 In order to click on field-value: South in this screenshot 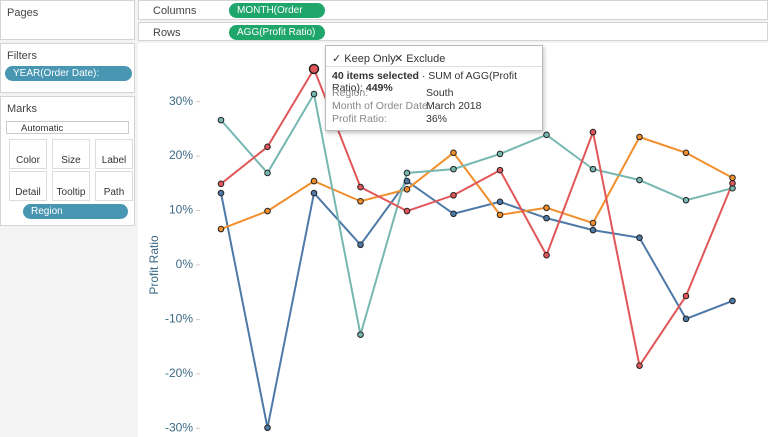, I will do `click(440, 93)`.